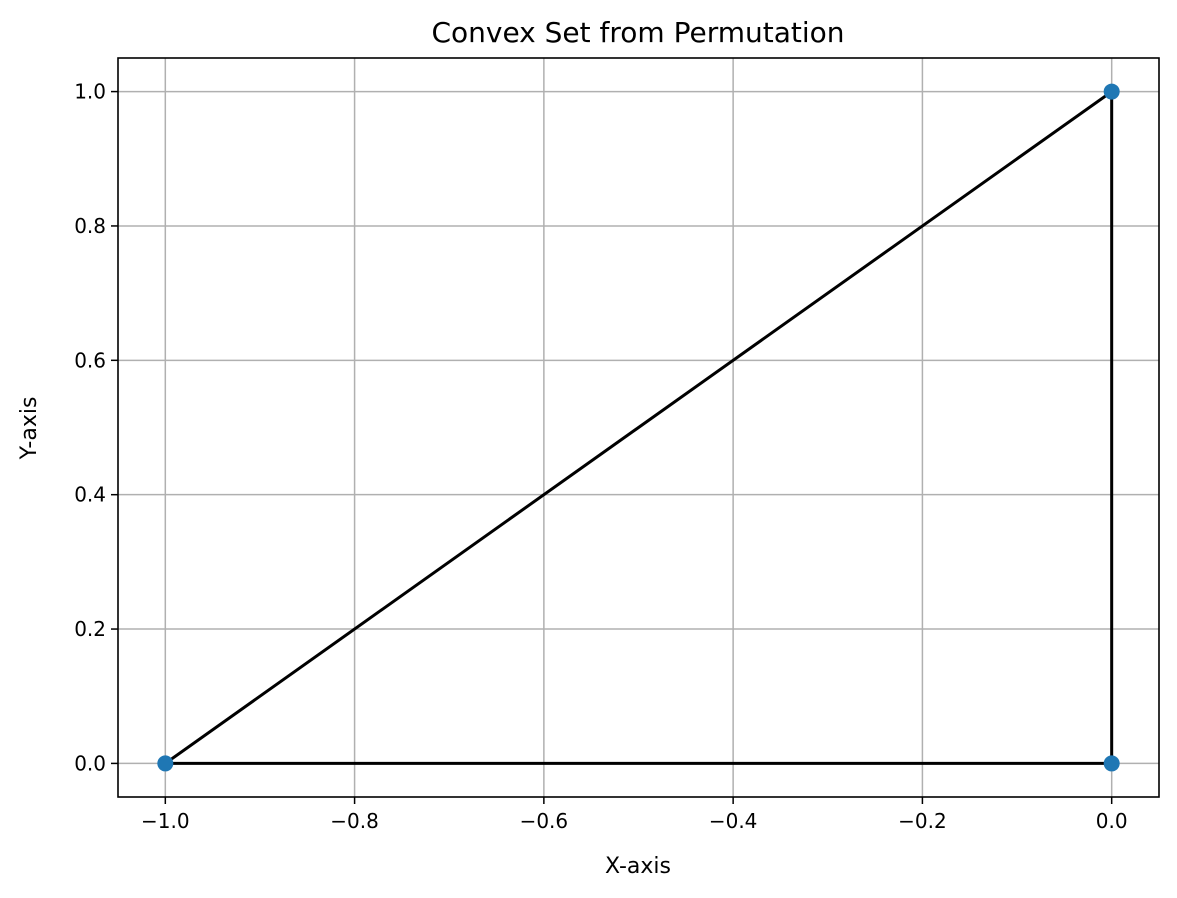  Describe the element at coordinates (354, 821) in the screenshot. I see `x-tick-label: −0.8` at that location.